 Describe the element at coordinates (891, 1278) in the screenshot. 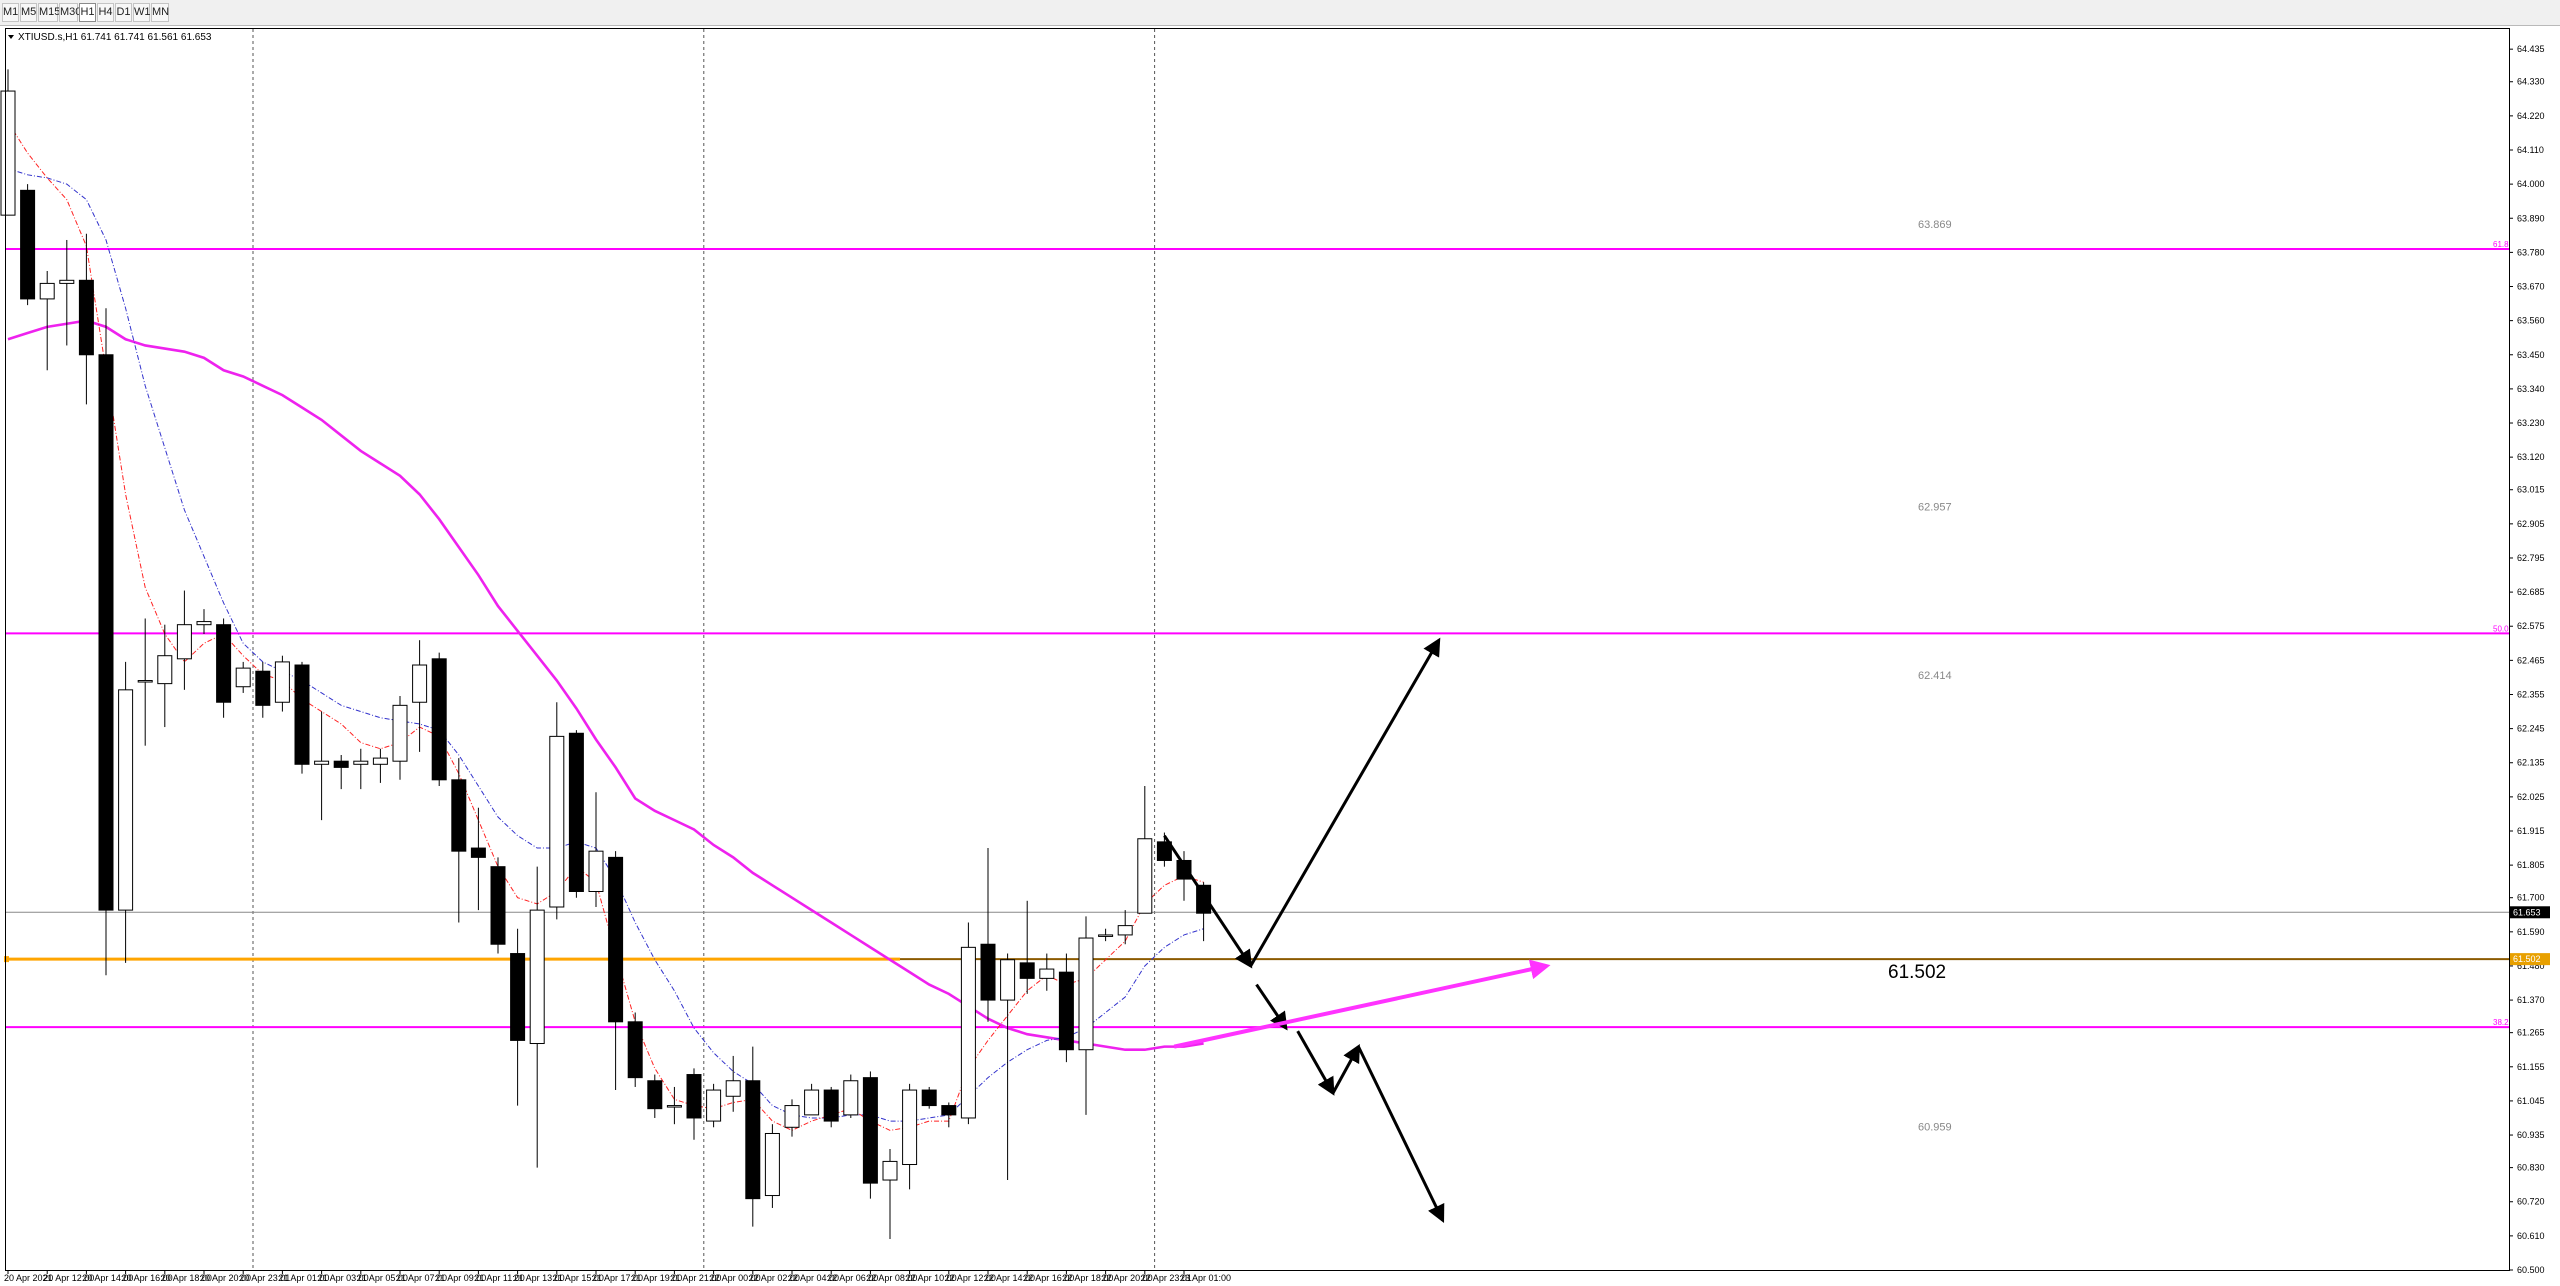

I see `time-tick-label: 22 Apr 08:00` at that location.